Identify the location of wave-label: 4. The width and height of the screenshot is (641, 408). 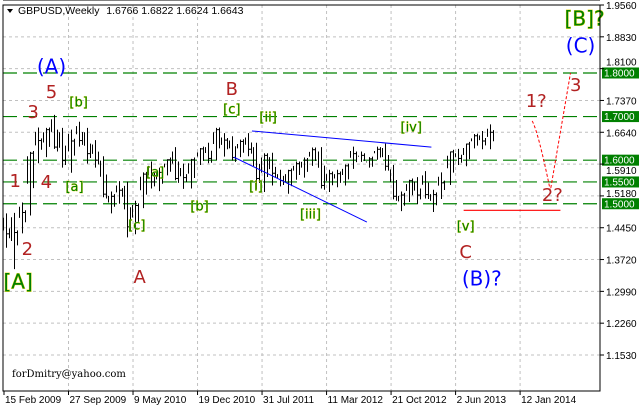
(46, 182).